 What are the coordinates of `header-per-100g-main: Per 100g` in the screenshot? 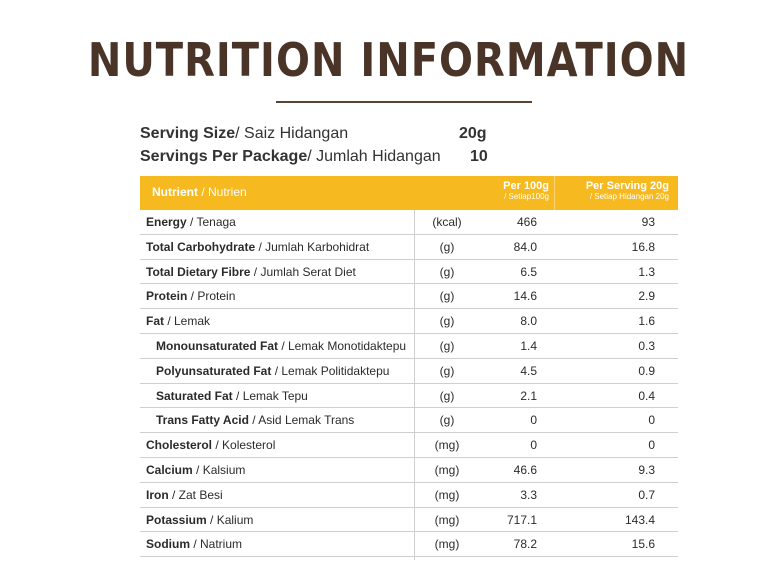 It's located at (526, 186).